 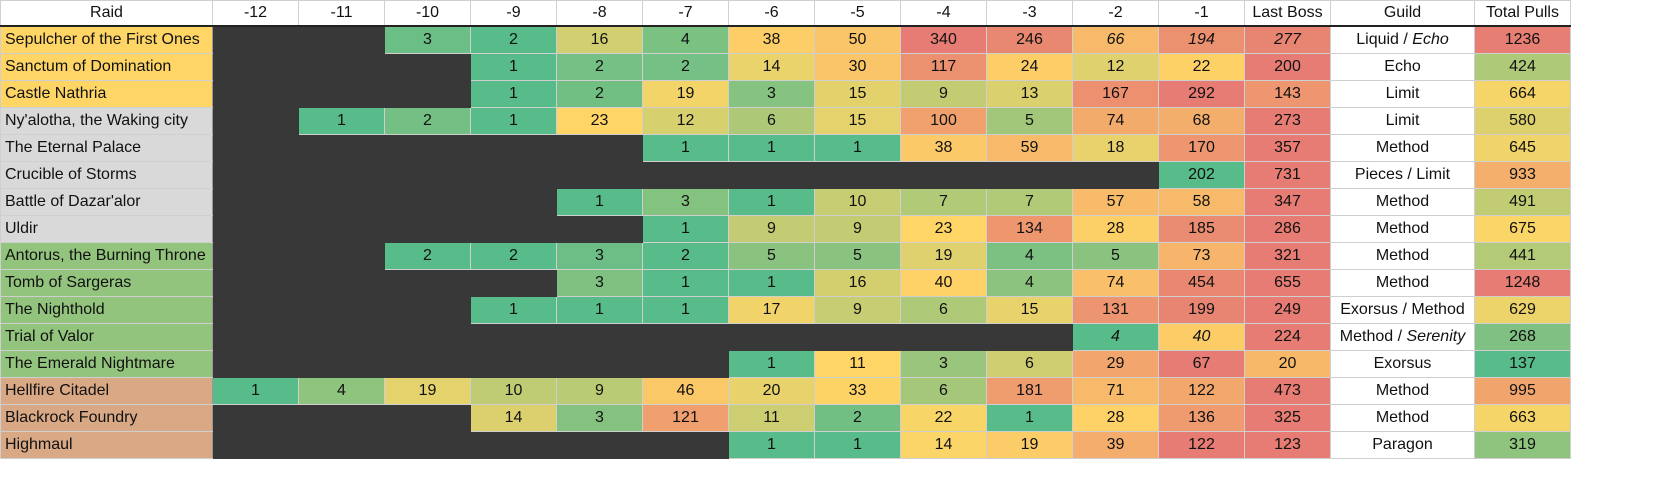 What do you see at coordinates (1522, 418) in the screenshot?
I see `total-pulls-cell: 663` at bounding box center [1522, 418].